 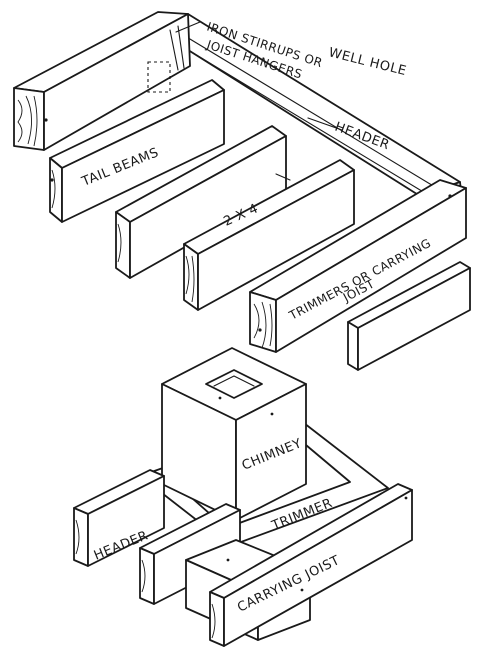 I want to click on left-trimmer-beam, so click(x=102, y=81).